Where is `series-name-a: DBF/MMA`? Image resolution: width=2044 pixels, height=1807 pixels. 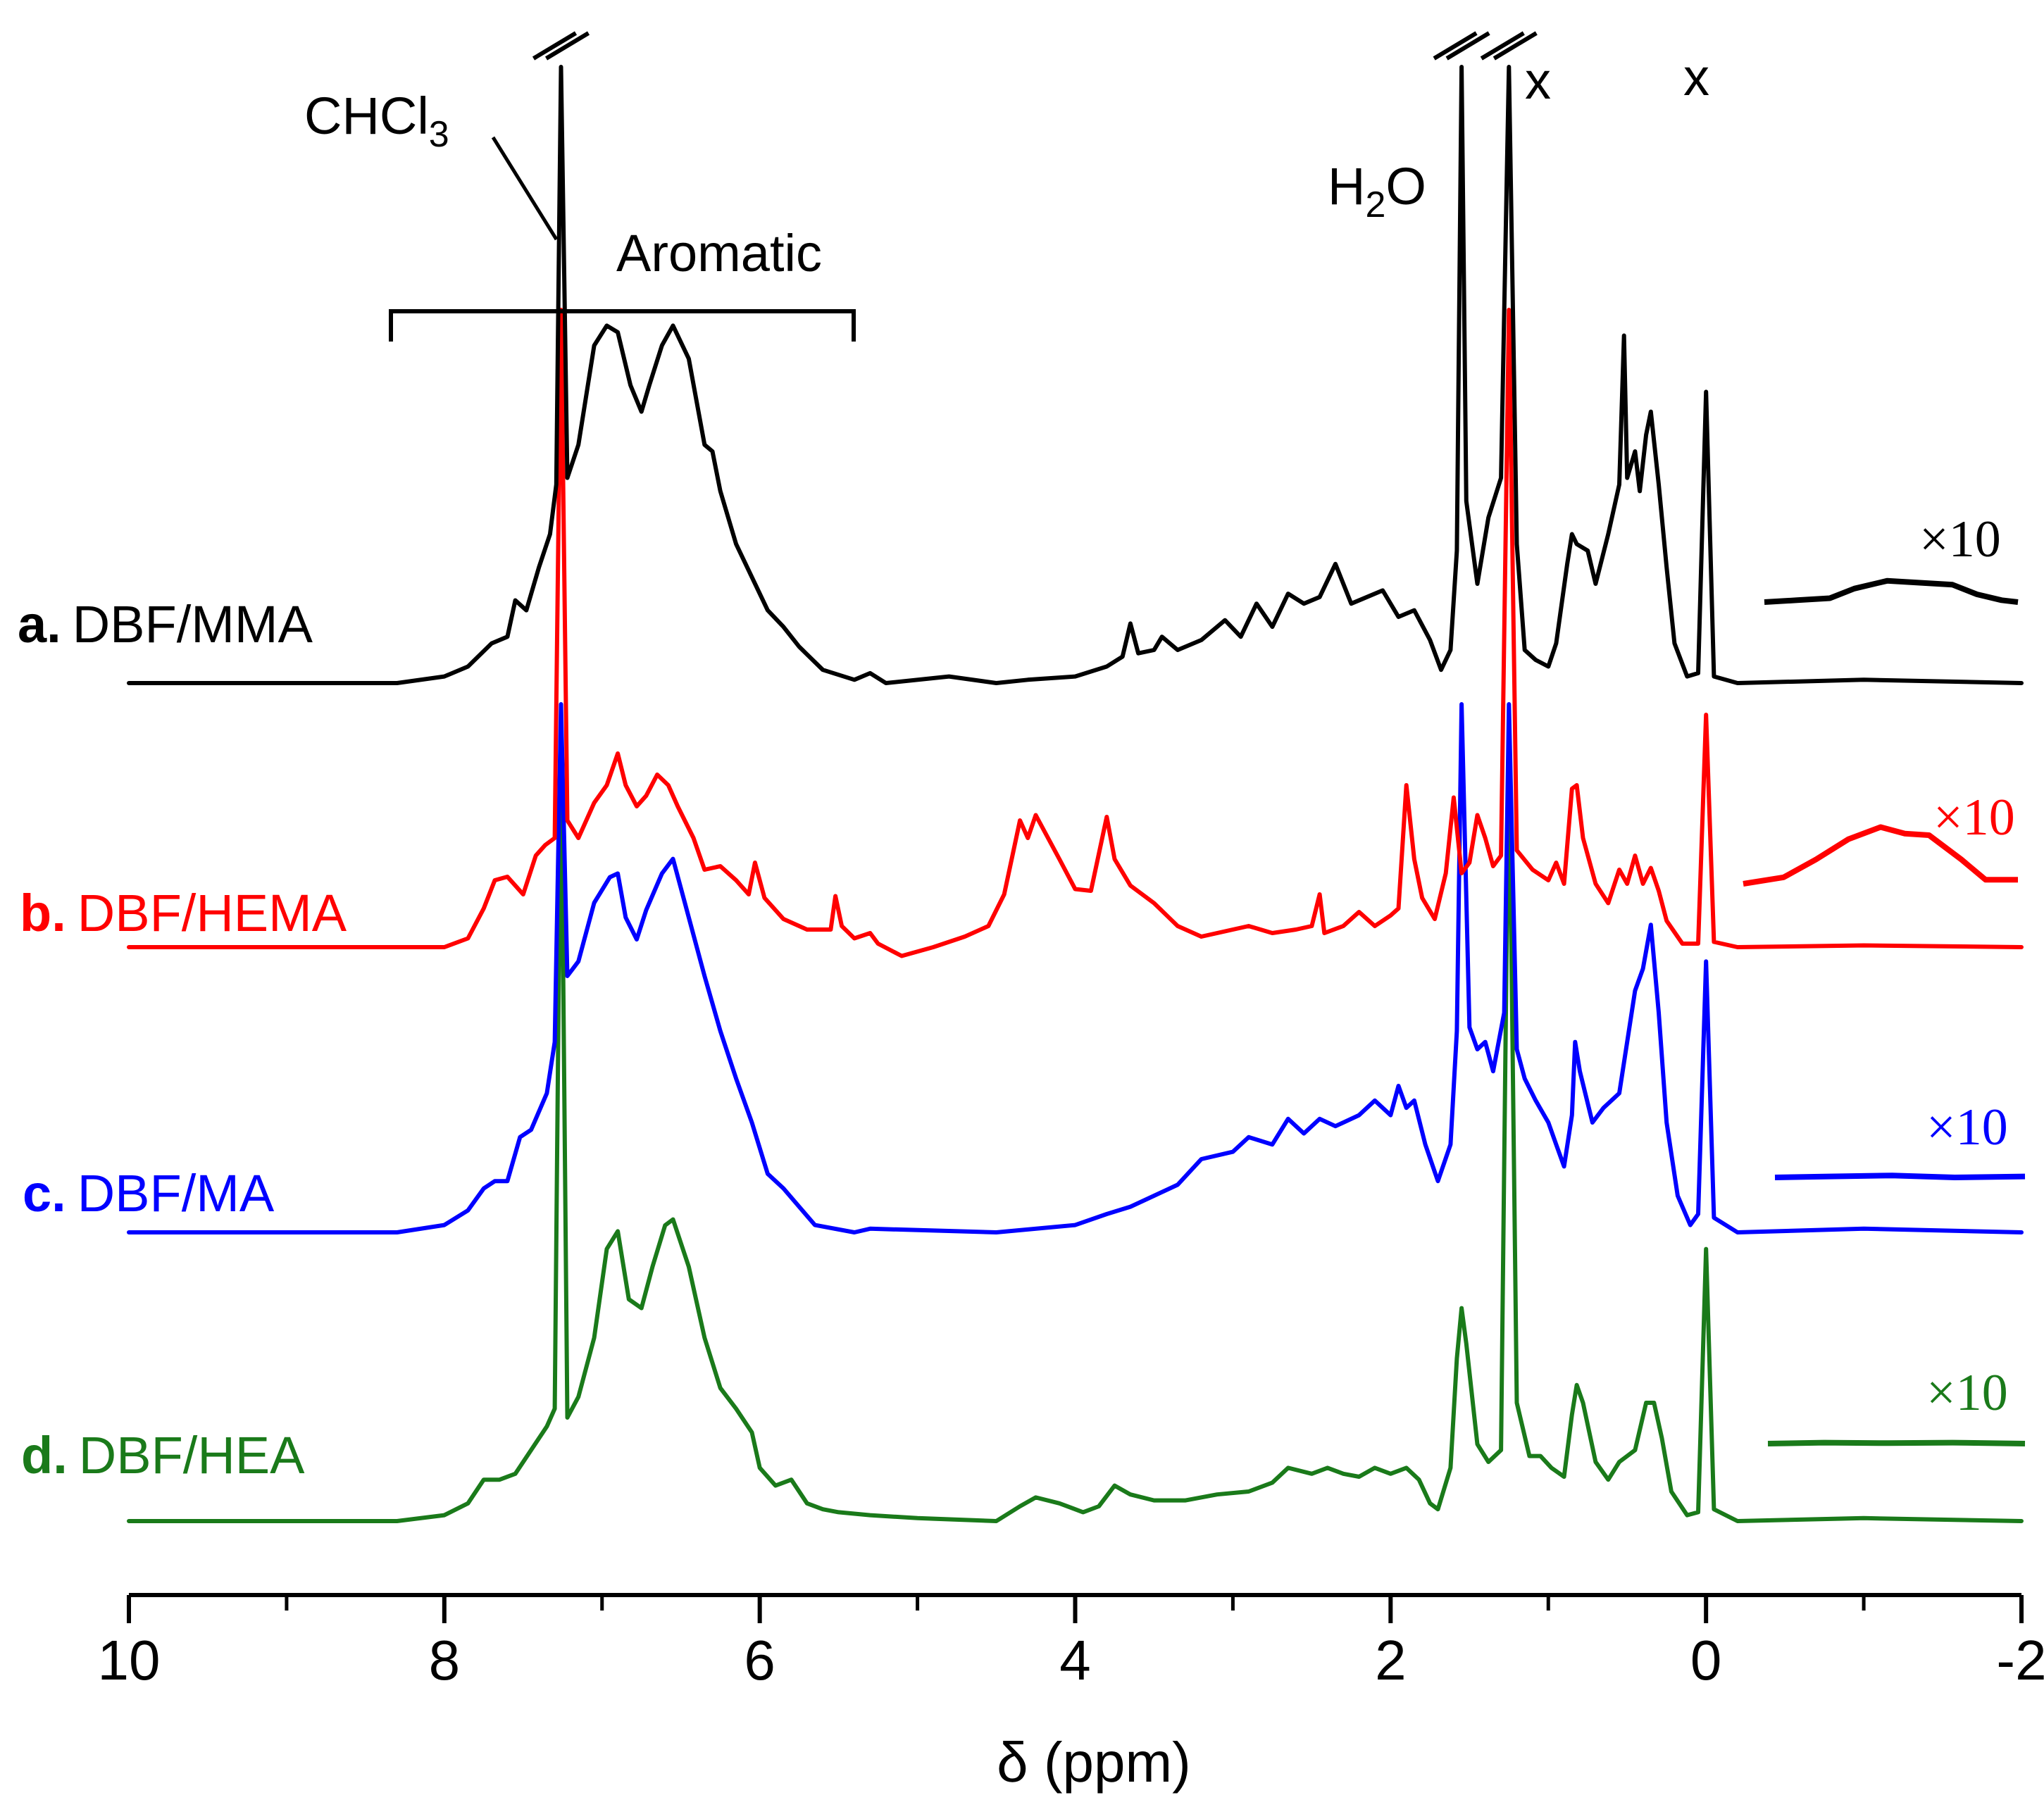 series-name-a: DBF/MMA is located at coordinates (193, 624).